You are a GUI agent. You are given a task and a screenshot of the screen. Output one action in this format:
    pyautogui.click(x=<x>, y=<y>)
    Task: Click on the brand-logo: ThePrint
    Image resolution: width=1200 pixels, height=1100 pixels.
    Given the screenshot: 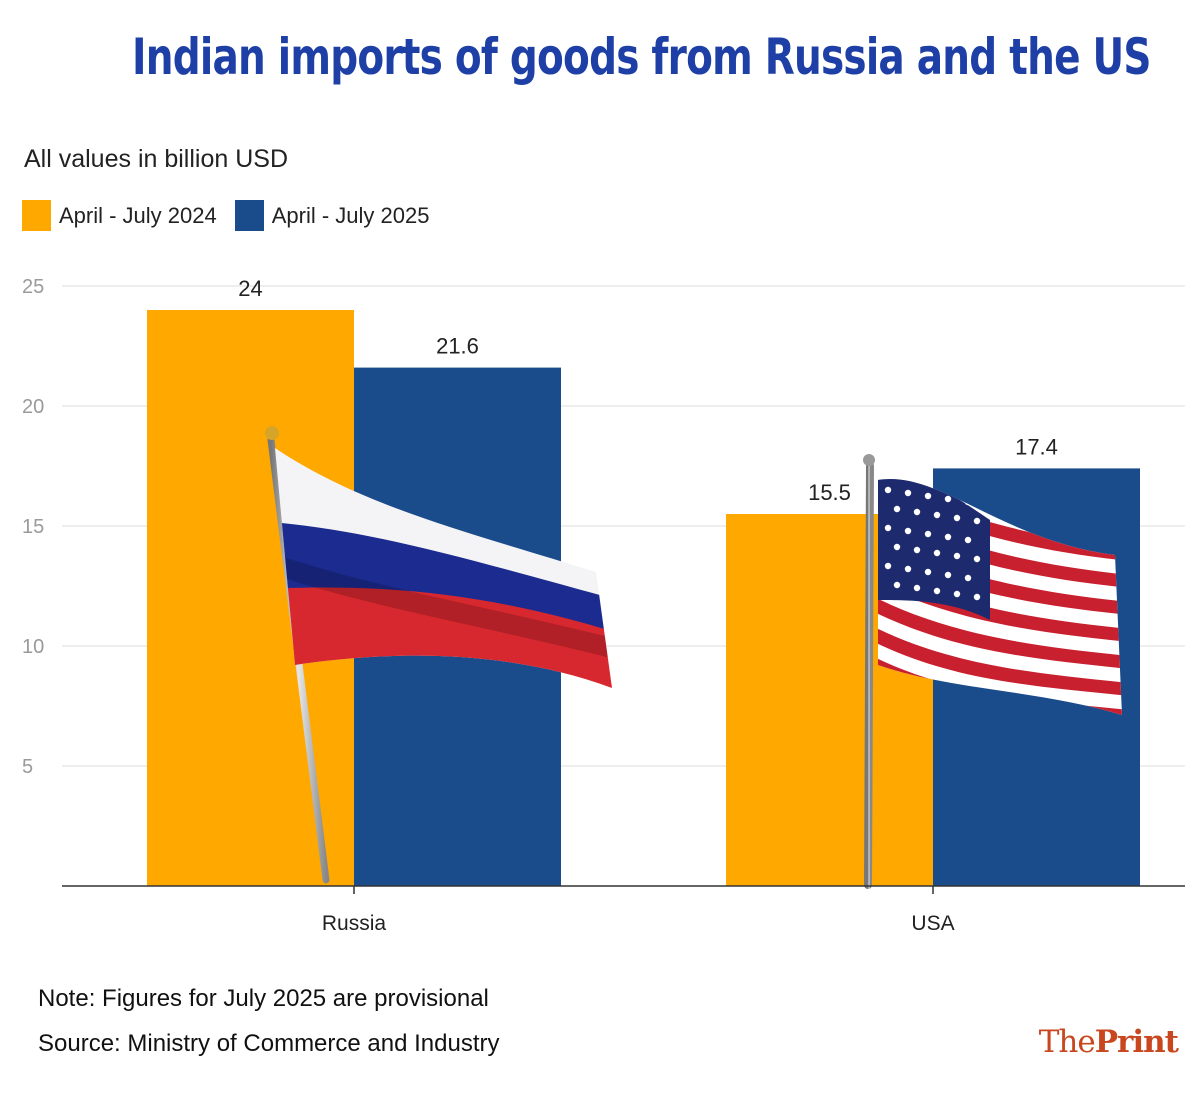 What is the action you would take?
    pyautogui.click(x=1108, y=1042)
    